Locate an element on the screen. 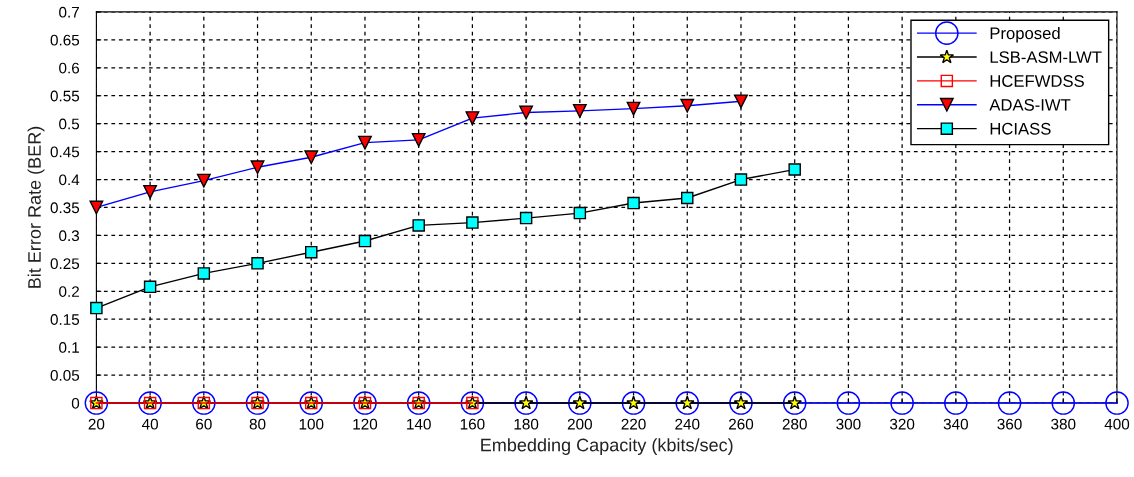  legend-label: ADAS-IWT is located at coordinates (1030, 104).